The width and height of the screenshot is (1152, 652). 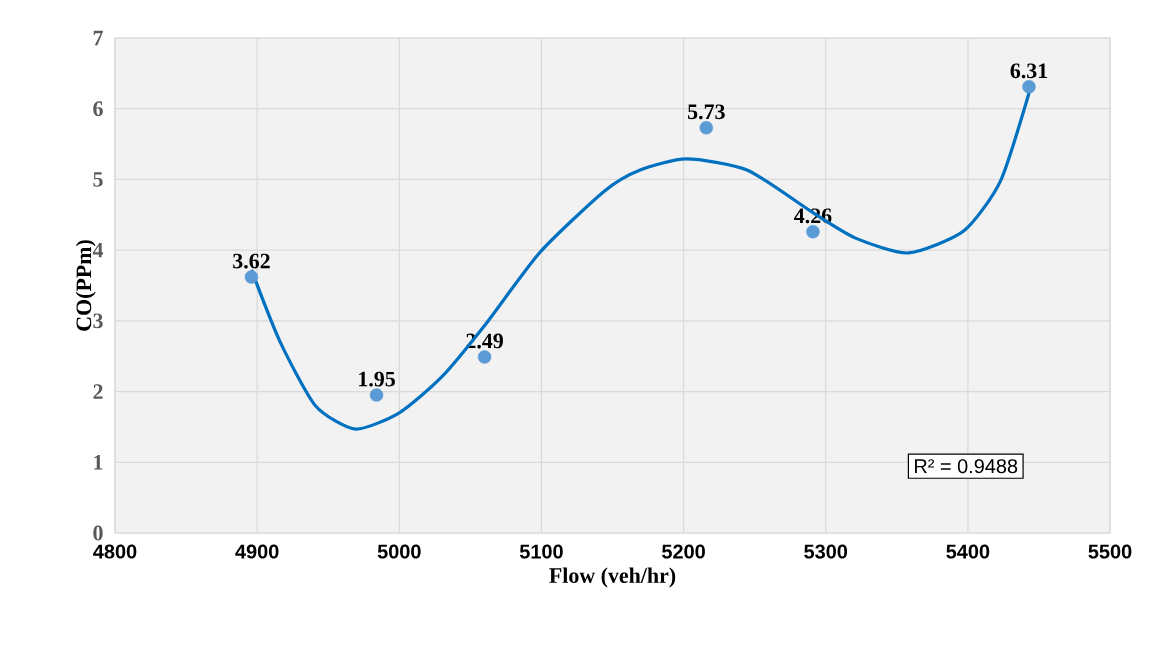 I want to click on data-label: 1.95, so click(x=377, y=379).